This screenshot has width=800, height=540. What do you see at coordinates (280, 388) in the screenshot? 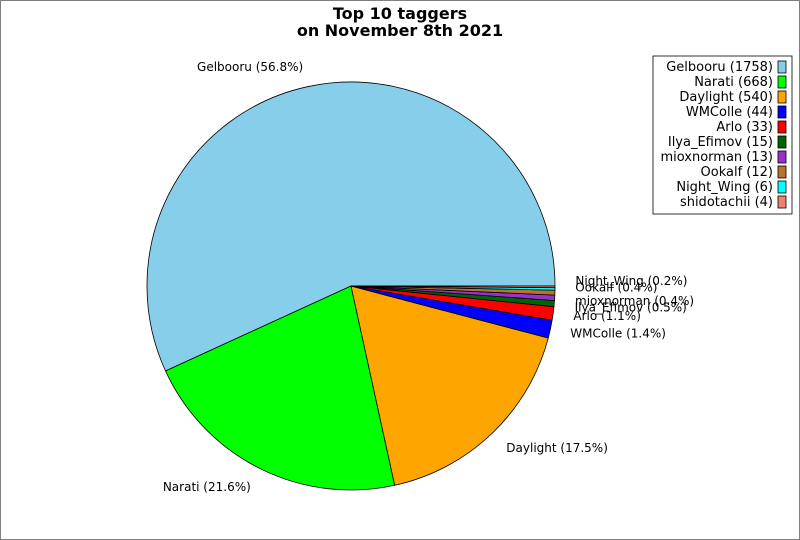
I see `pie-slice-narati` at bounding box center [280, 388].